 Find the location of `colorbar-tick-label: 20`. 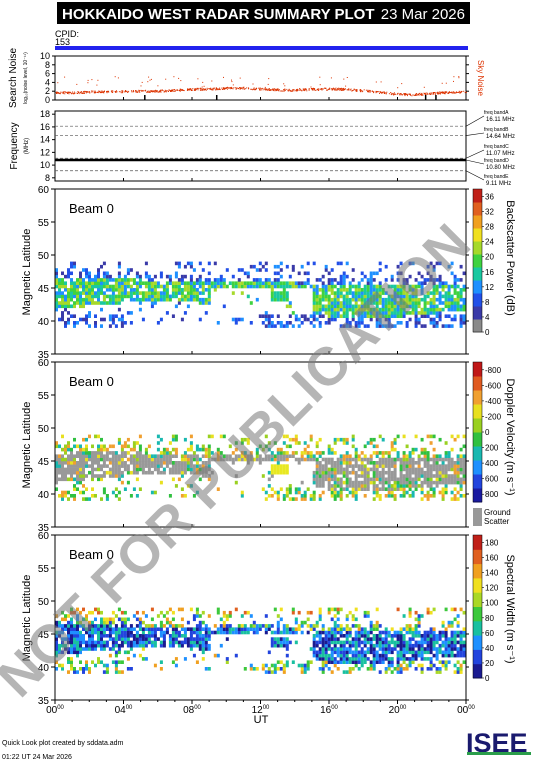

colorbar-tick-label: 20 is located at coordinates (489, 663).